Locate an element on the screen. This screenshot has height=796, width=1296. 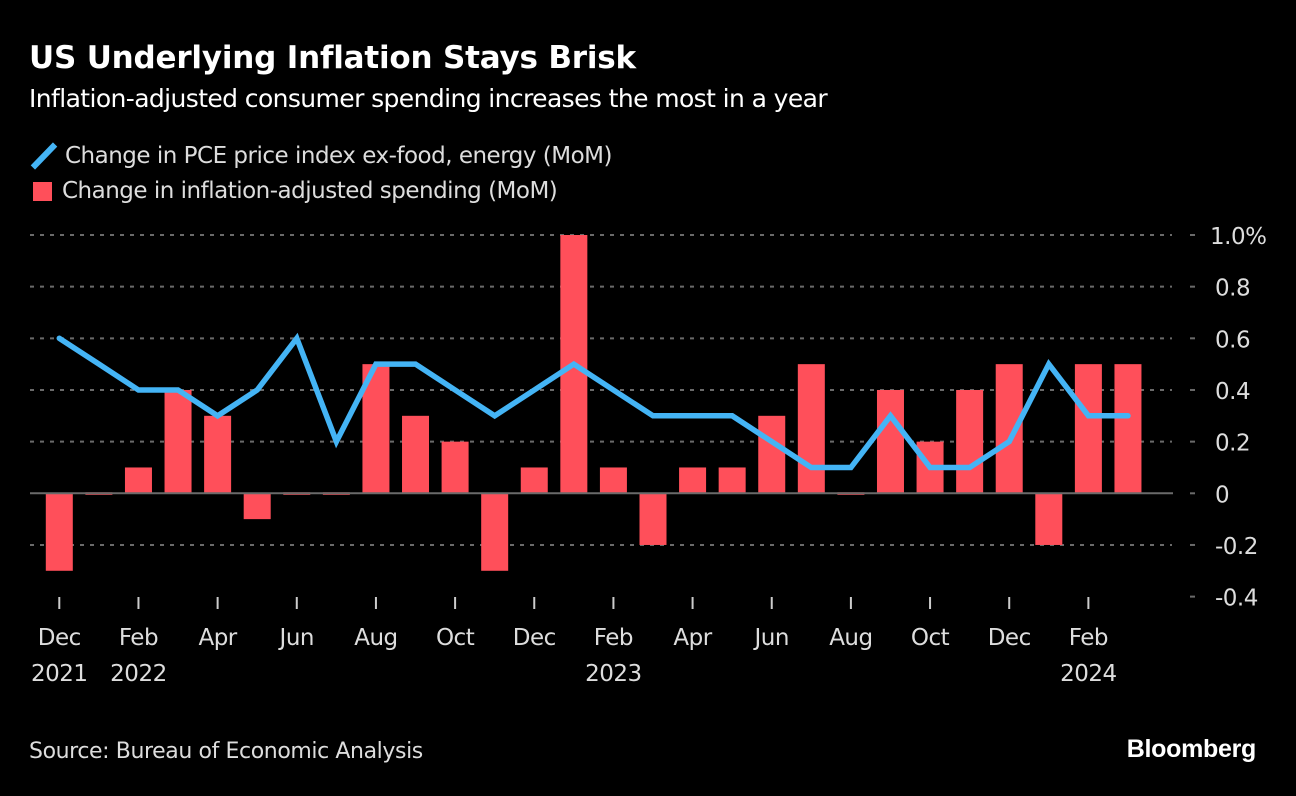
y-tick-label: 0.2 is located at coordinates (1232, 444).